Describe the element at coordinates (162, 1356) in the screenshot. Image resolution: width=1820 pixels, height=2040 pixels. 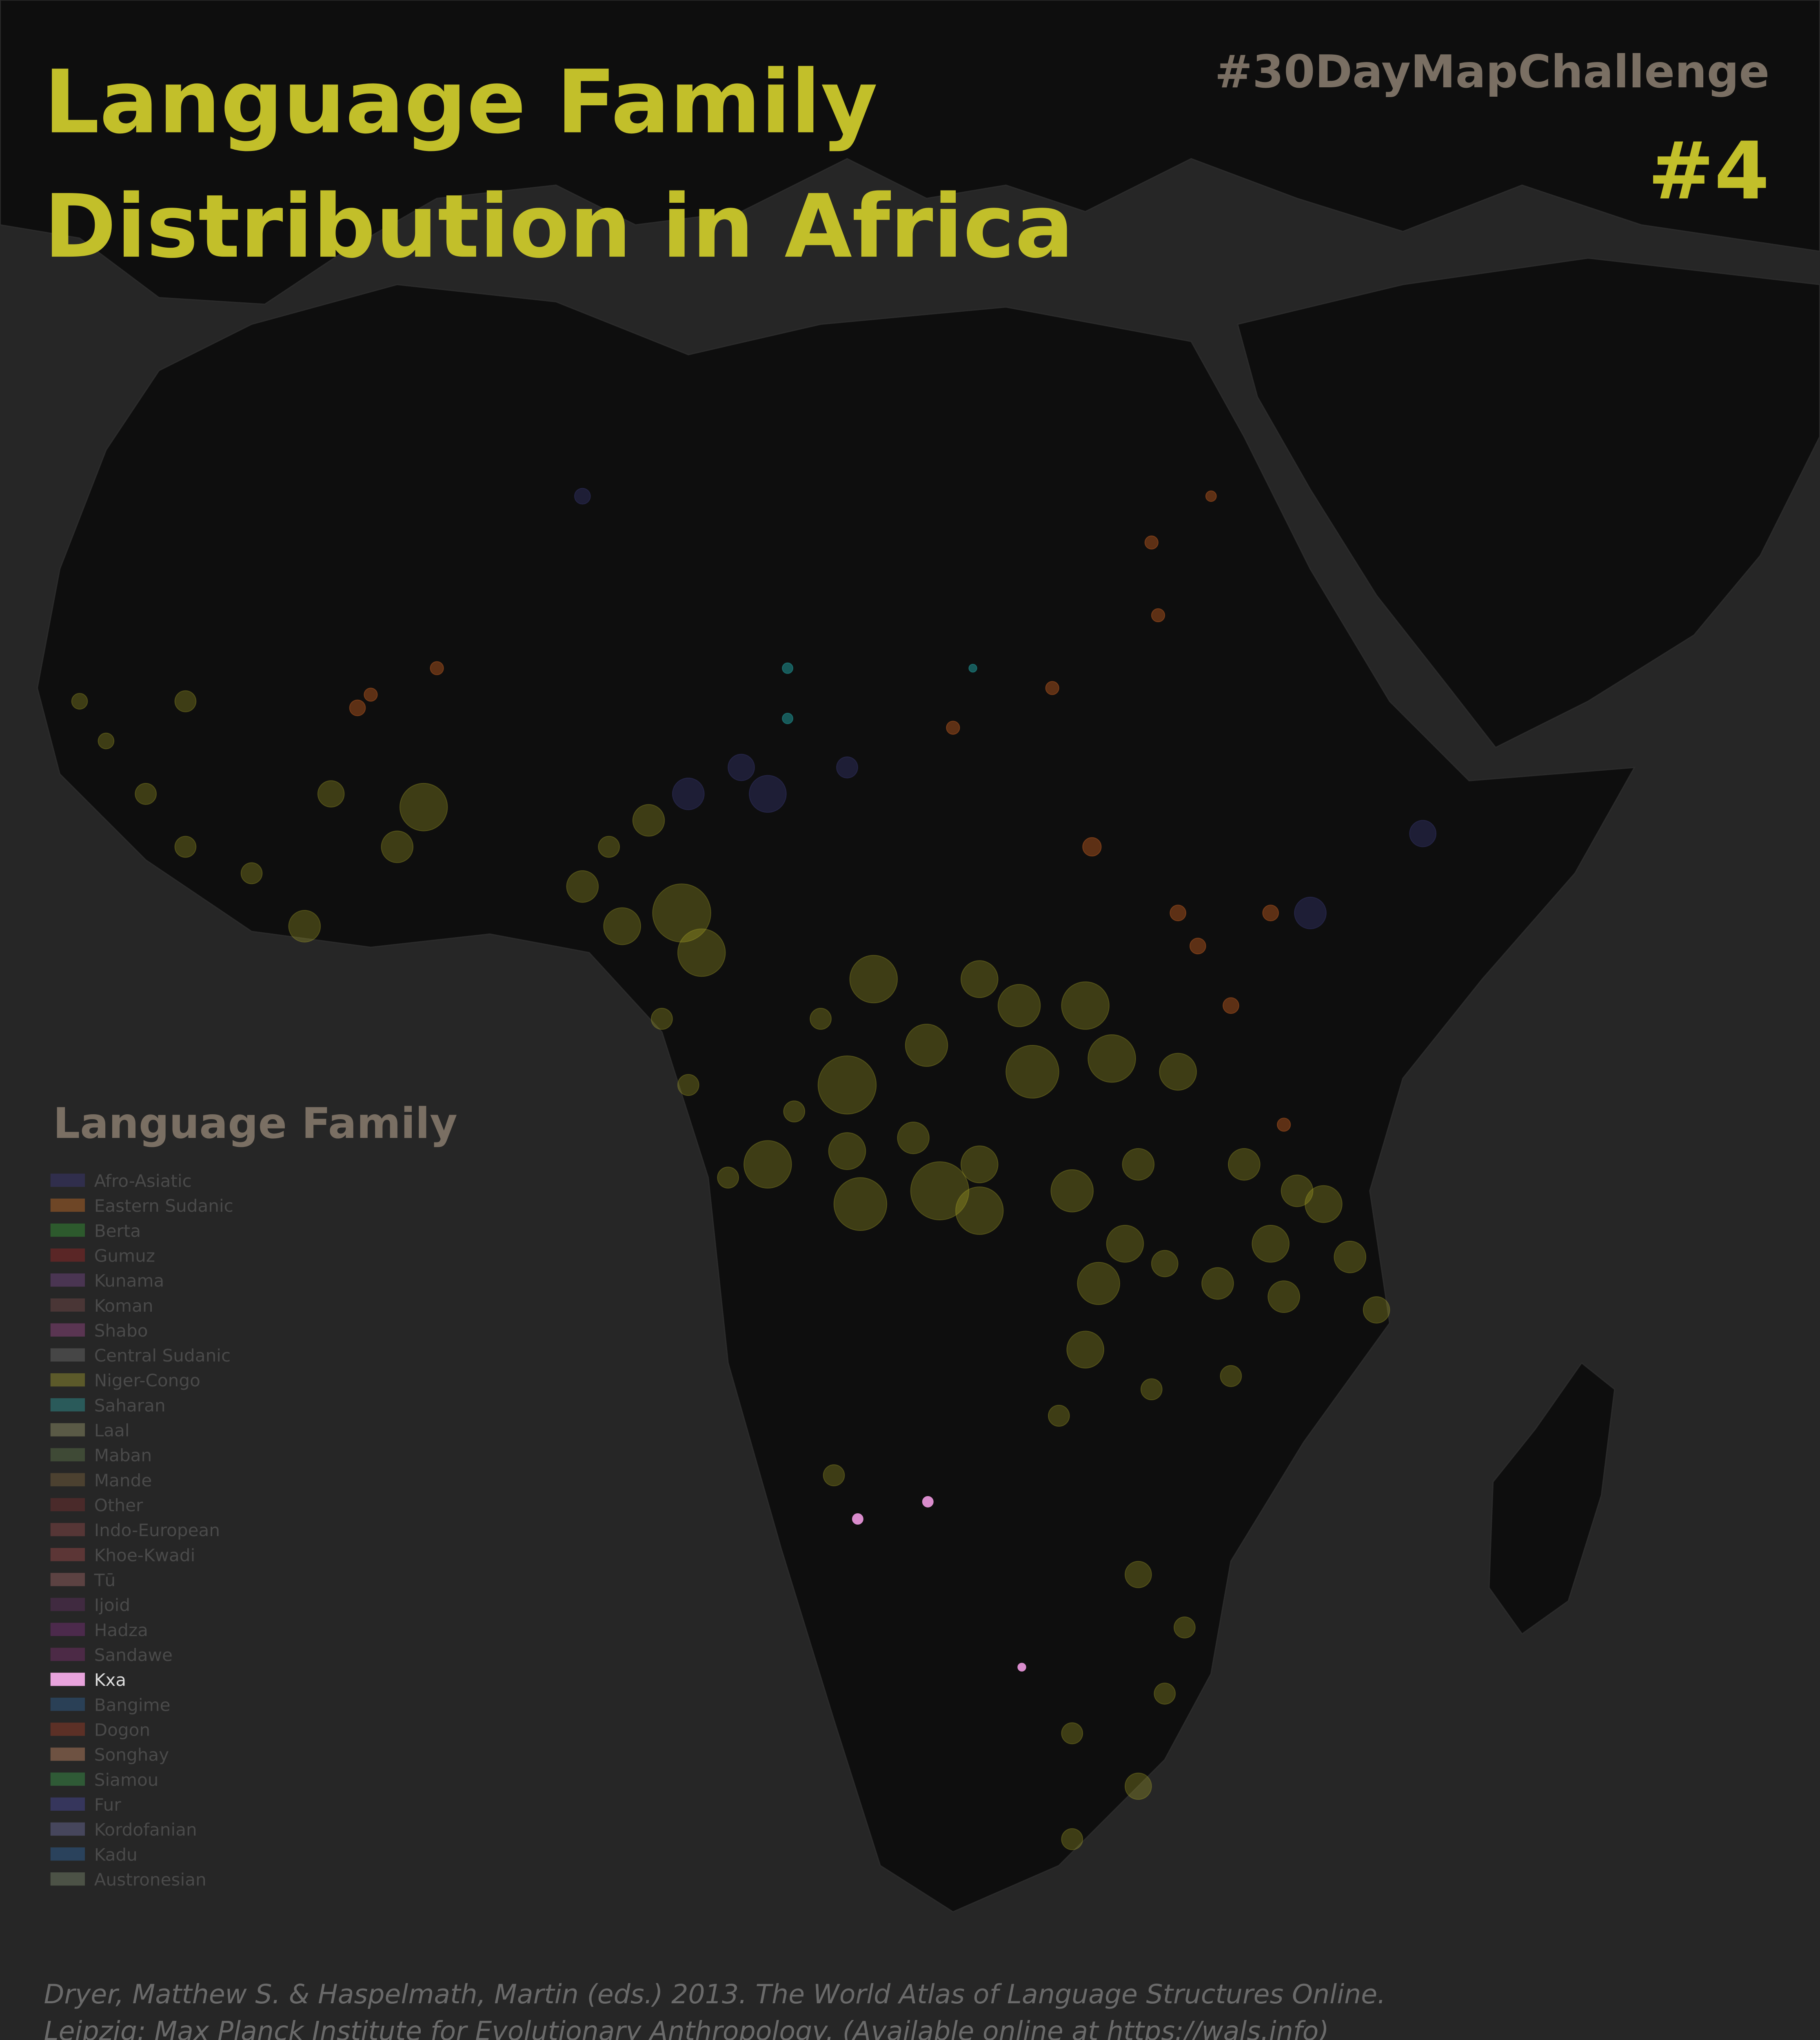
I see `legend-label: Central Sudanic` at that location.